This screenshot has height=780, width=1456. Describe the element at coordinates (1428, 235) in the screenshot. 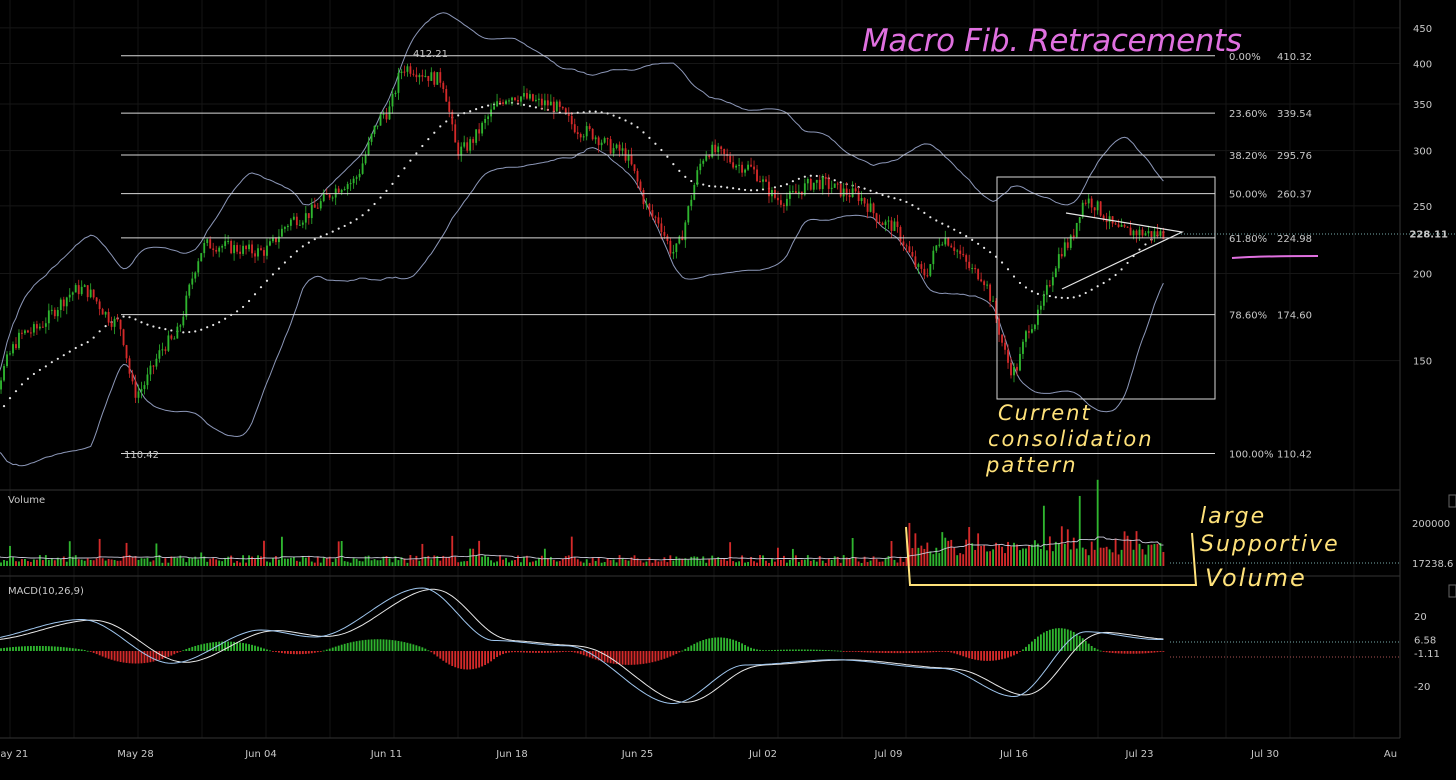

I see `current-price-label: 228.11` at that location.